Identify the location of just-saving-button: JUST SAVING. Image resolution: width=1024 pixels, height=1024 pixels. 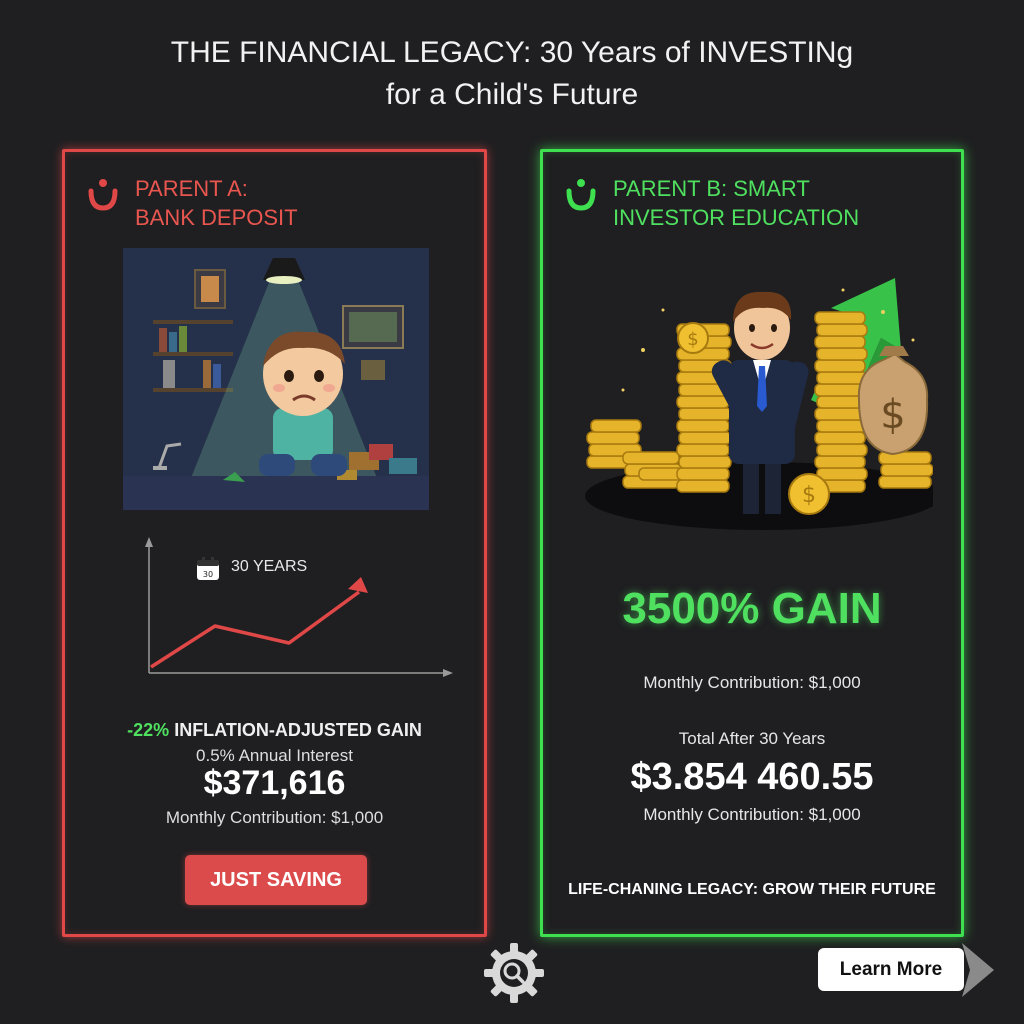
(276, 880).